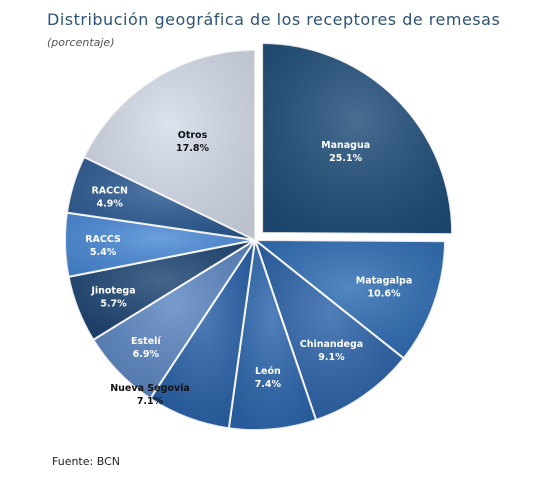 The image size is (533, 485). I want to click on slice-value-label: 7.4%, so click(268, 384).